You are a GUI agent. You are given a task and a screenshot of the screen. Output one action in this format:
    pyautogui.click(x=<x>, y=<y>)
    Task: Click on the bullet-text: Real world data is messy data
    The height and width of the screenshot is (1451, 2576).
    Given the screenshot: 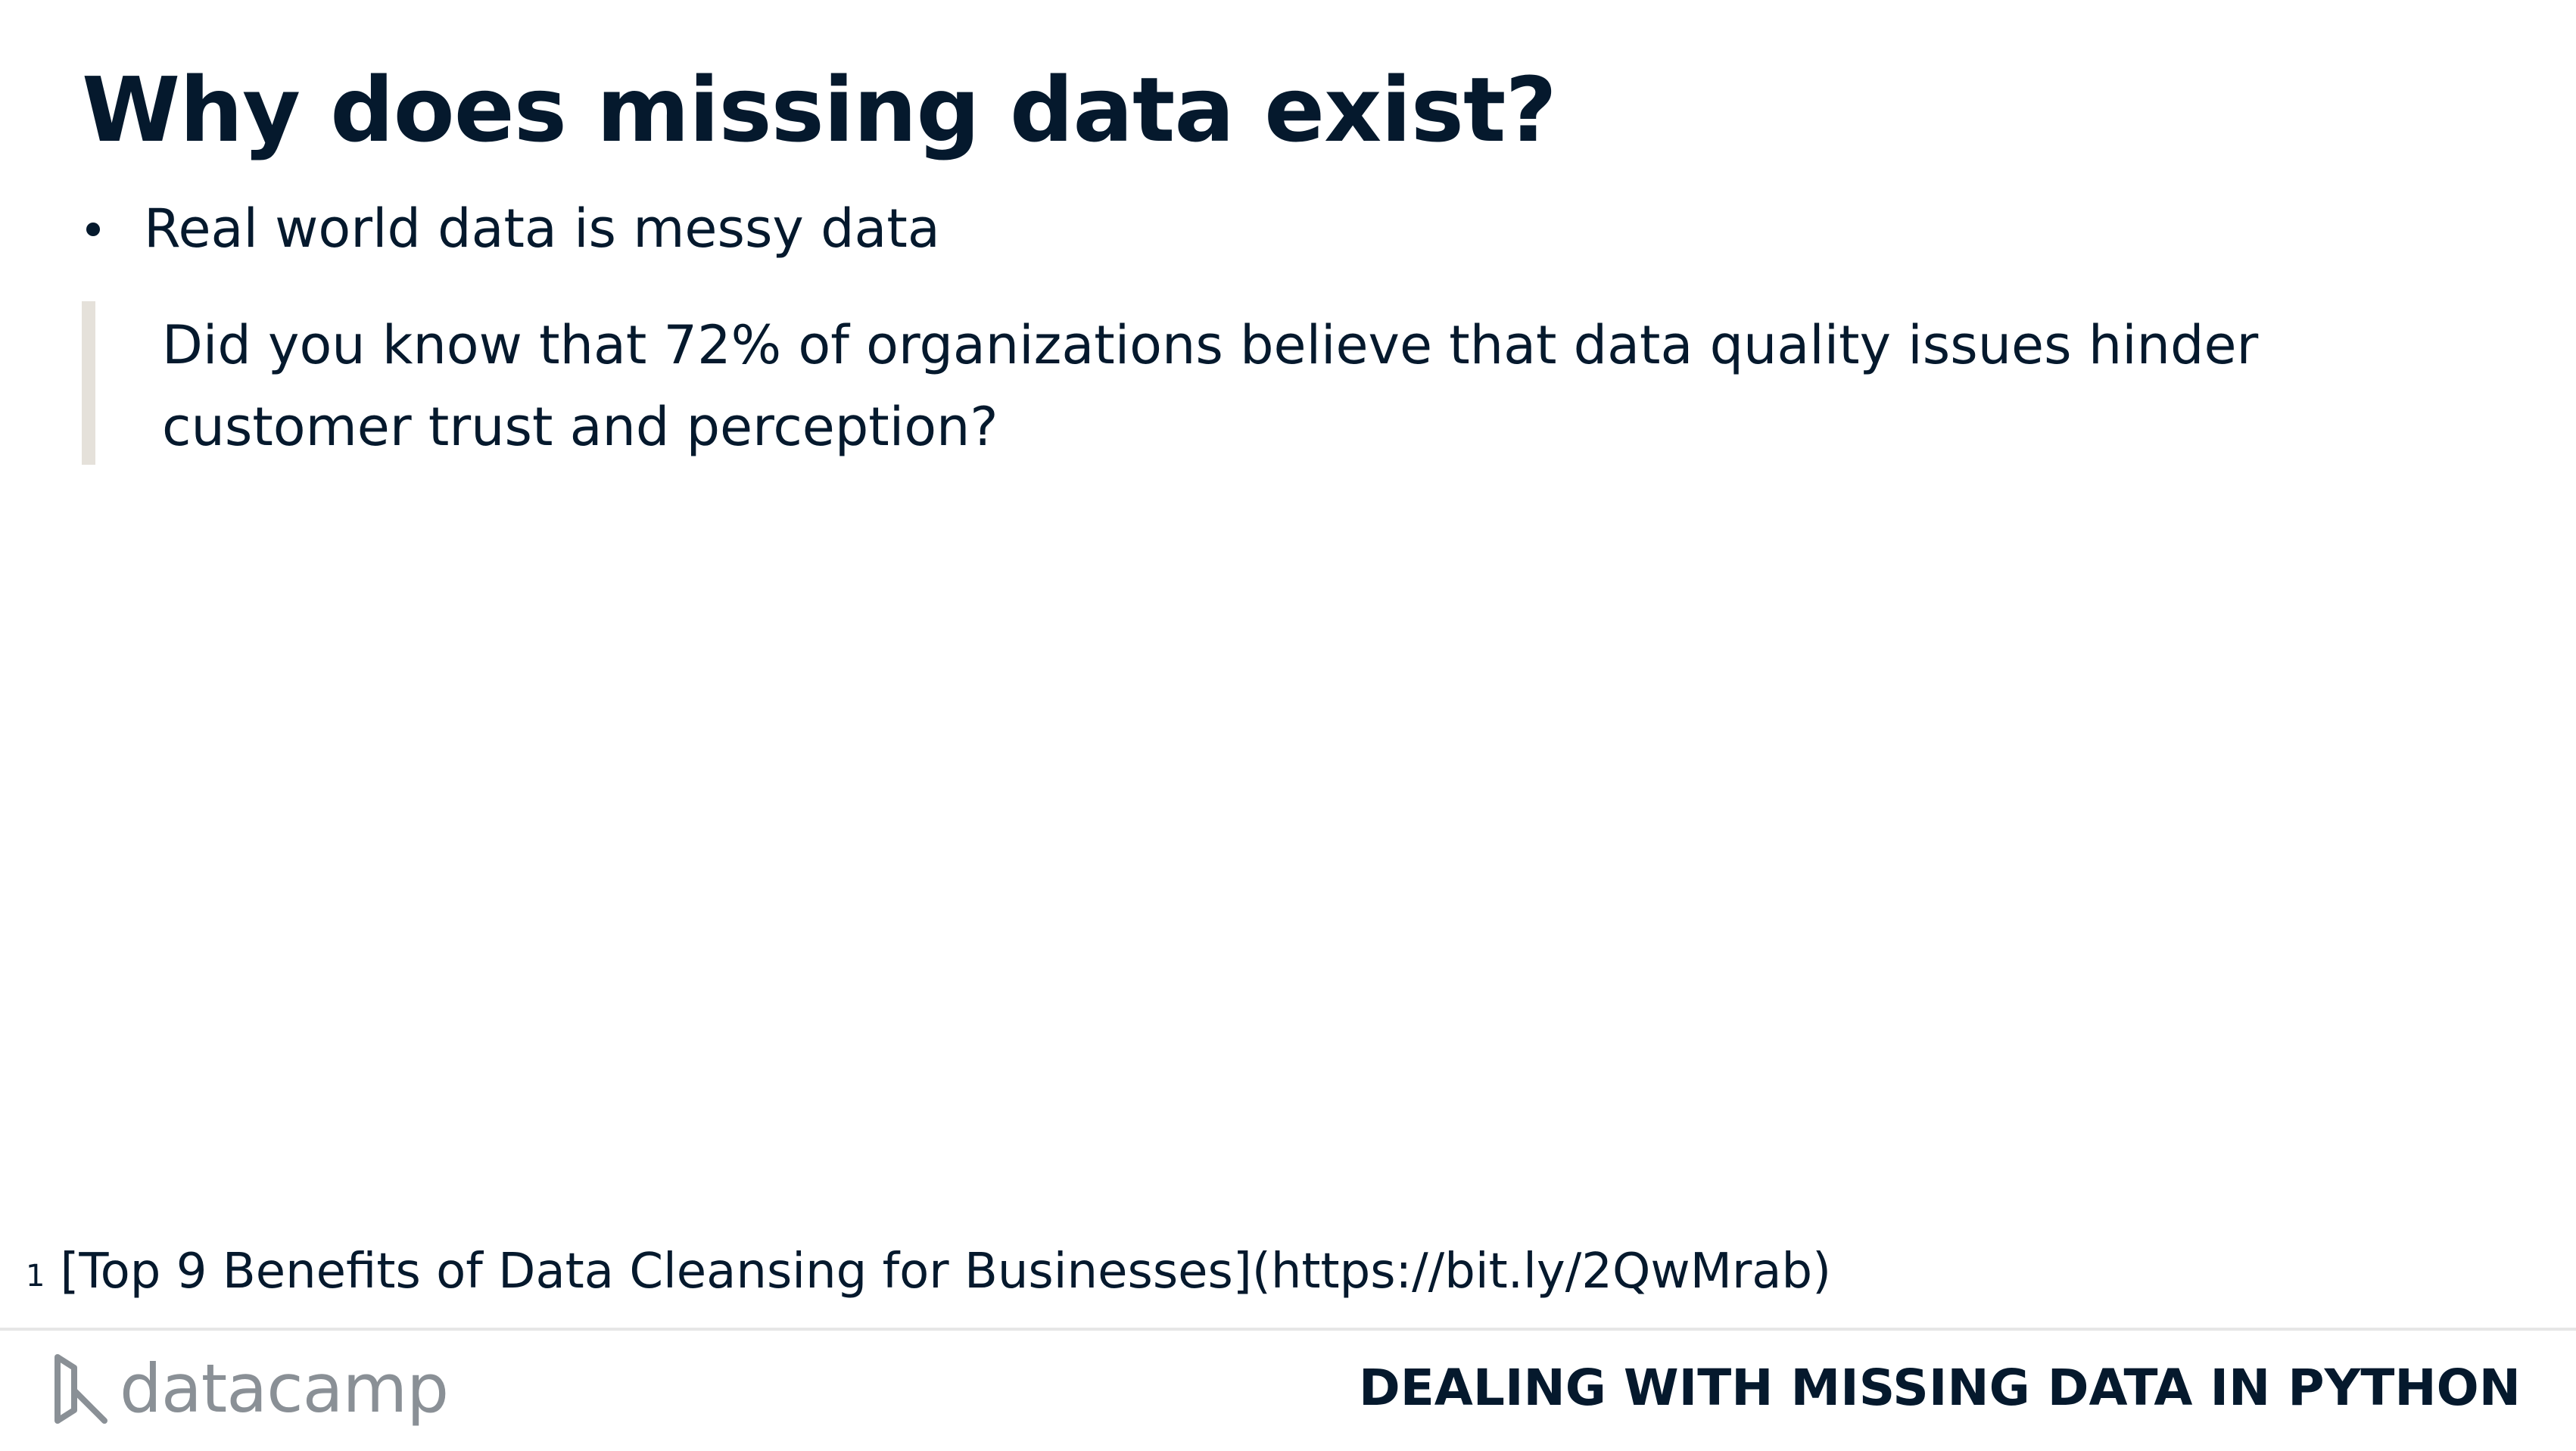 What is the action you would take?
    pyautogui.click(x=542, y=229)
    